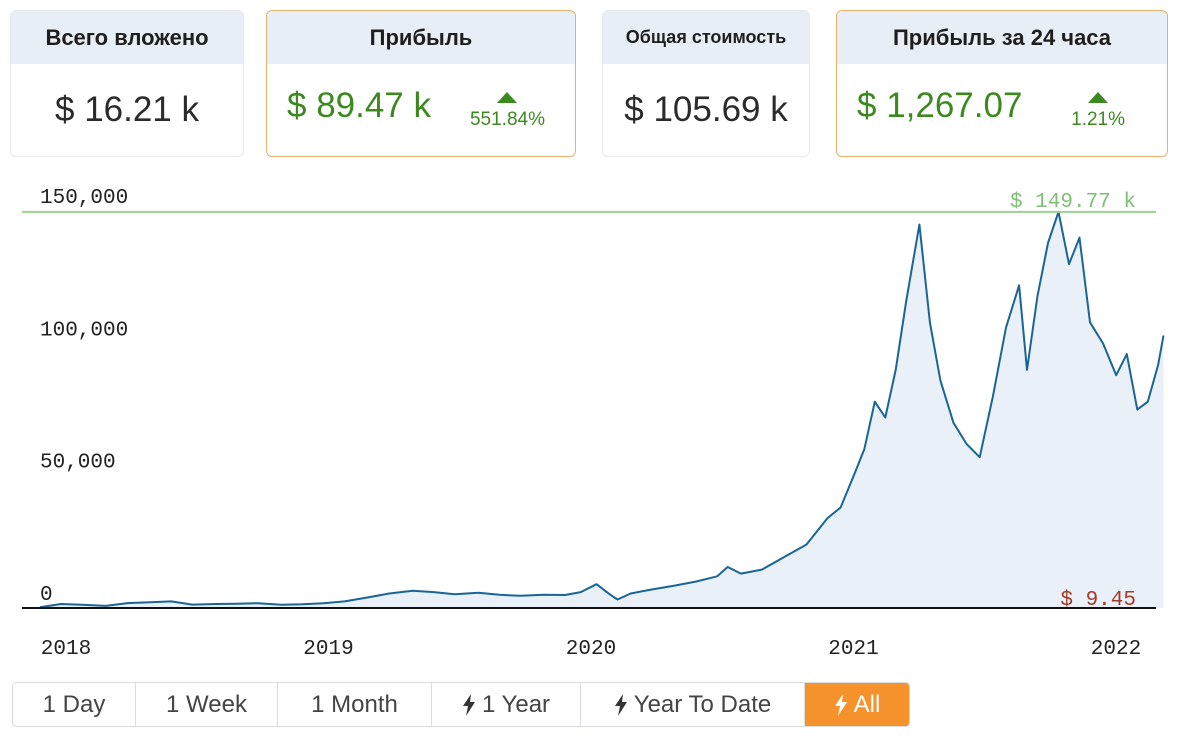 This screenshot has width=1180, height=739. I want to click on x-tick-label: 2020, so click(591, 649).